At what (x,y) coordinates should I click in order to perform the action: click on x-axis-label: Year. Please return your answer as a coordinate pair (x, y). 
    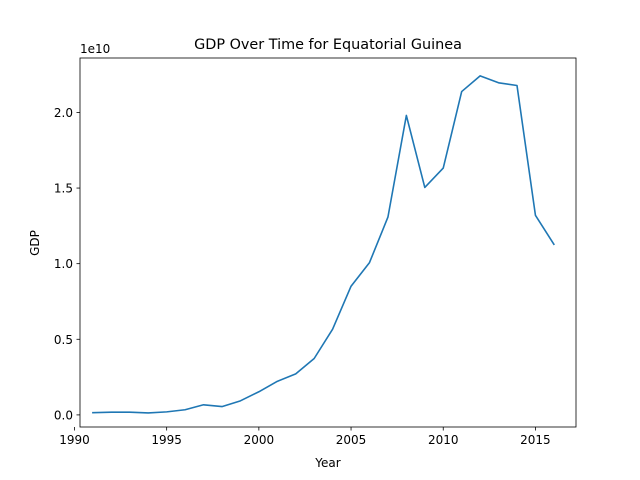
    Looking at the image, I should click on (327, 463).